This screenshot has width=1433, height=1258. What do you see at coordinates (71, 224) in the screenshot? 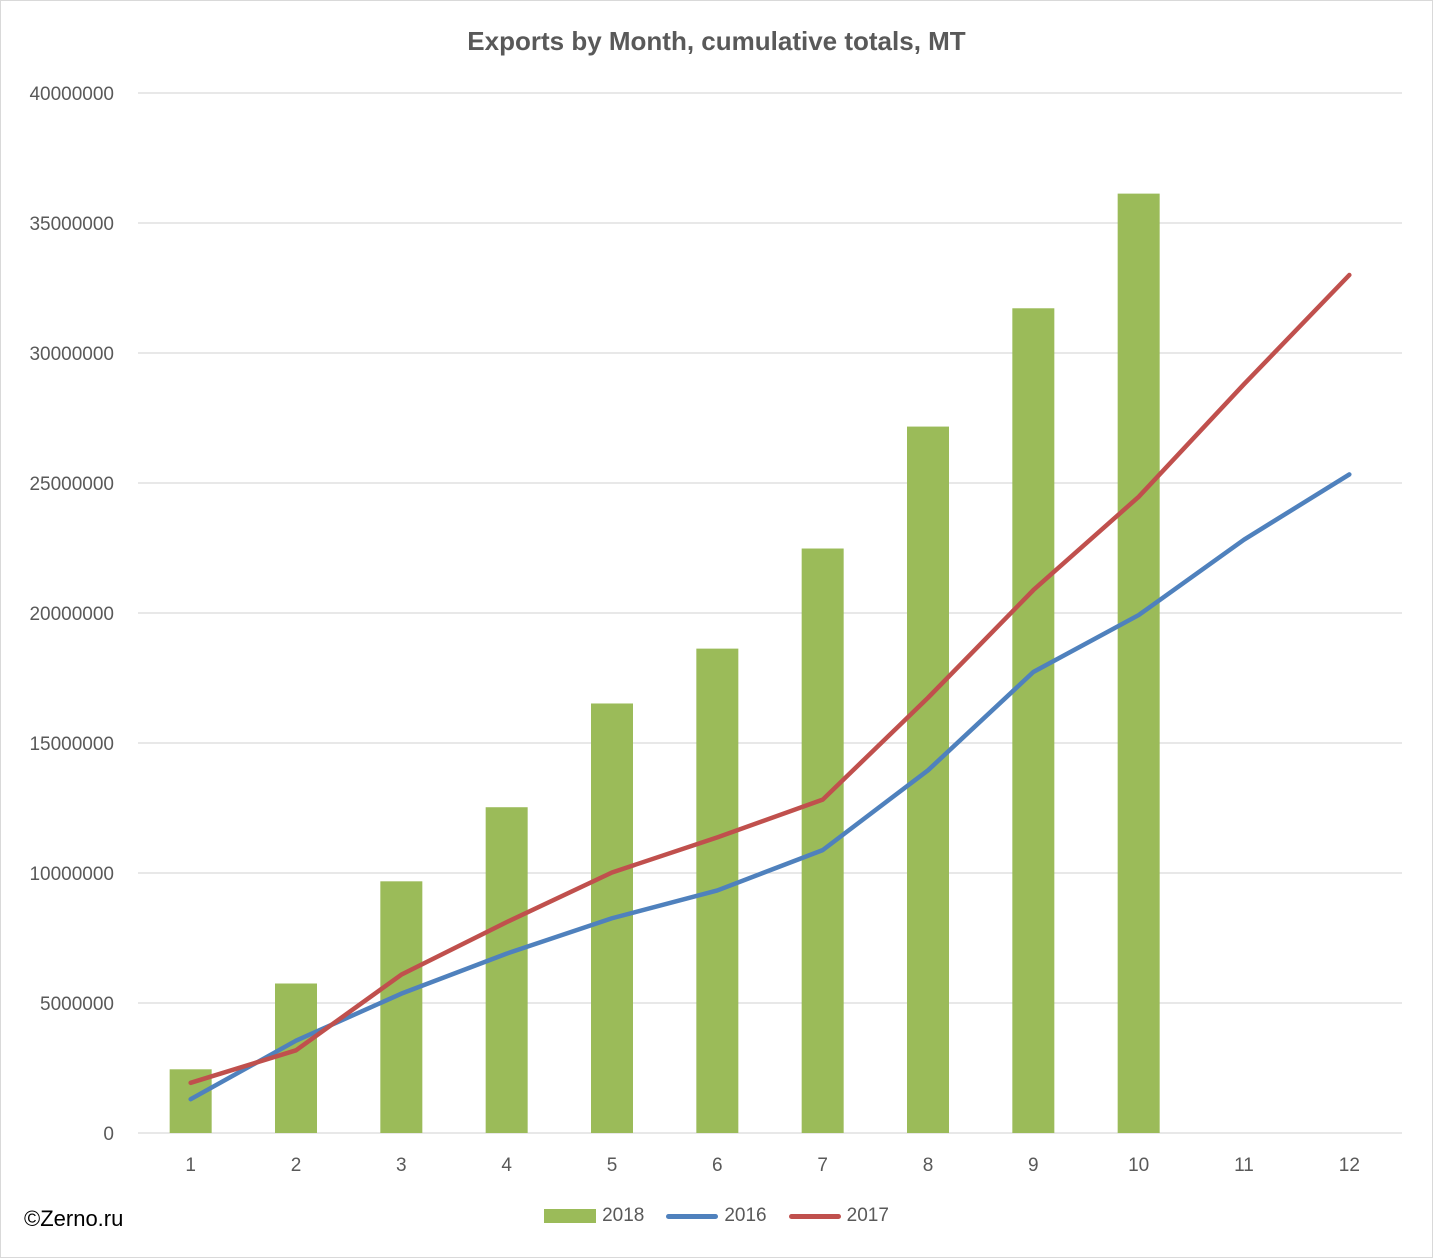
I see `y-tick-label: 35000000` at bounding box center [71, 224].